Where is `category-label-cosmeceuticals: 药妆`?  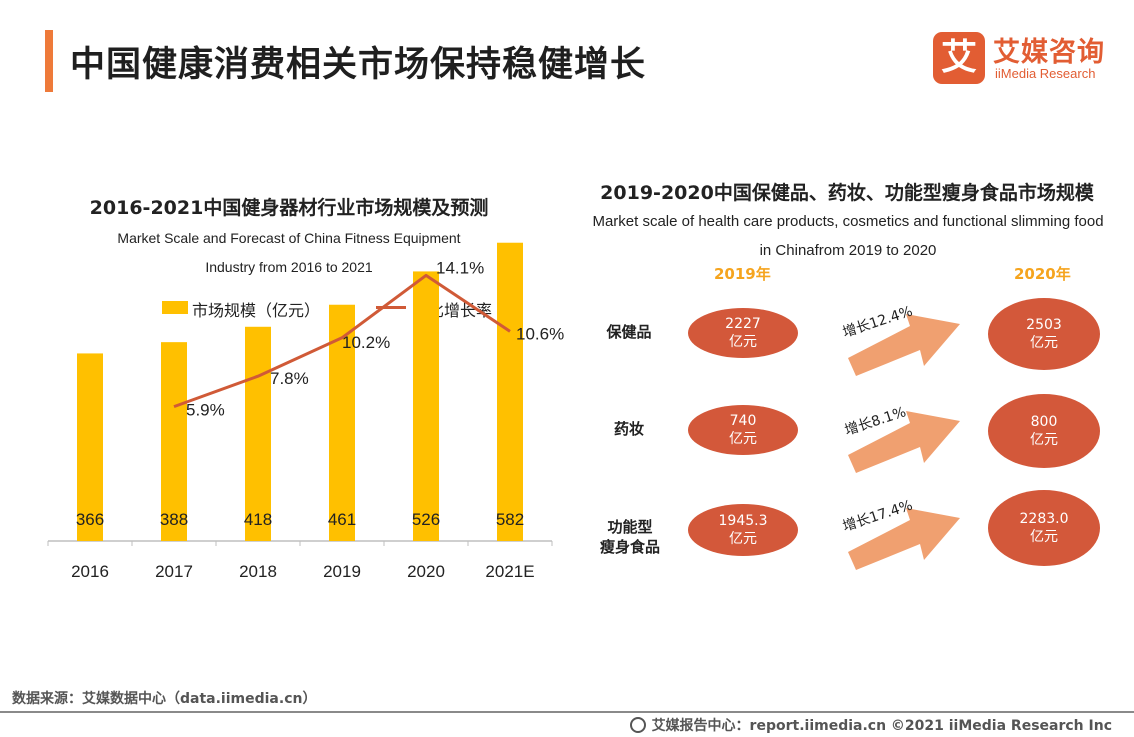
category-label-cosmeceuticals: 药妆 is located at coordinates (628, 429).